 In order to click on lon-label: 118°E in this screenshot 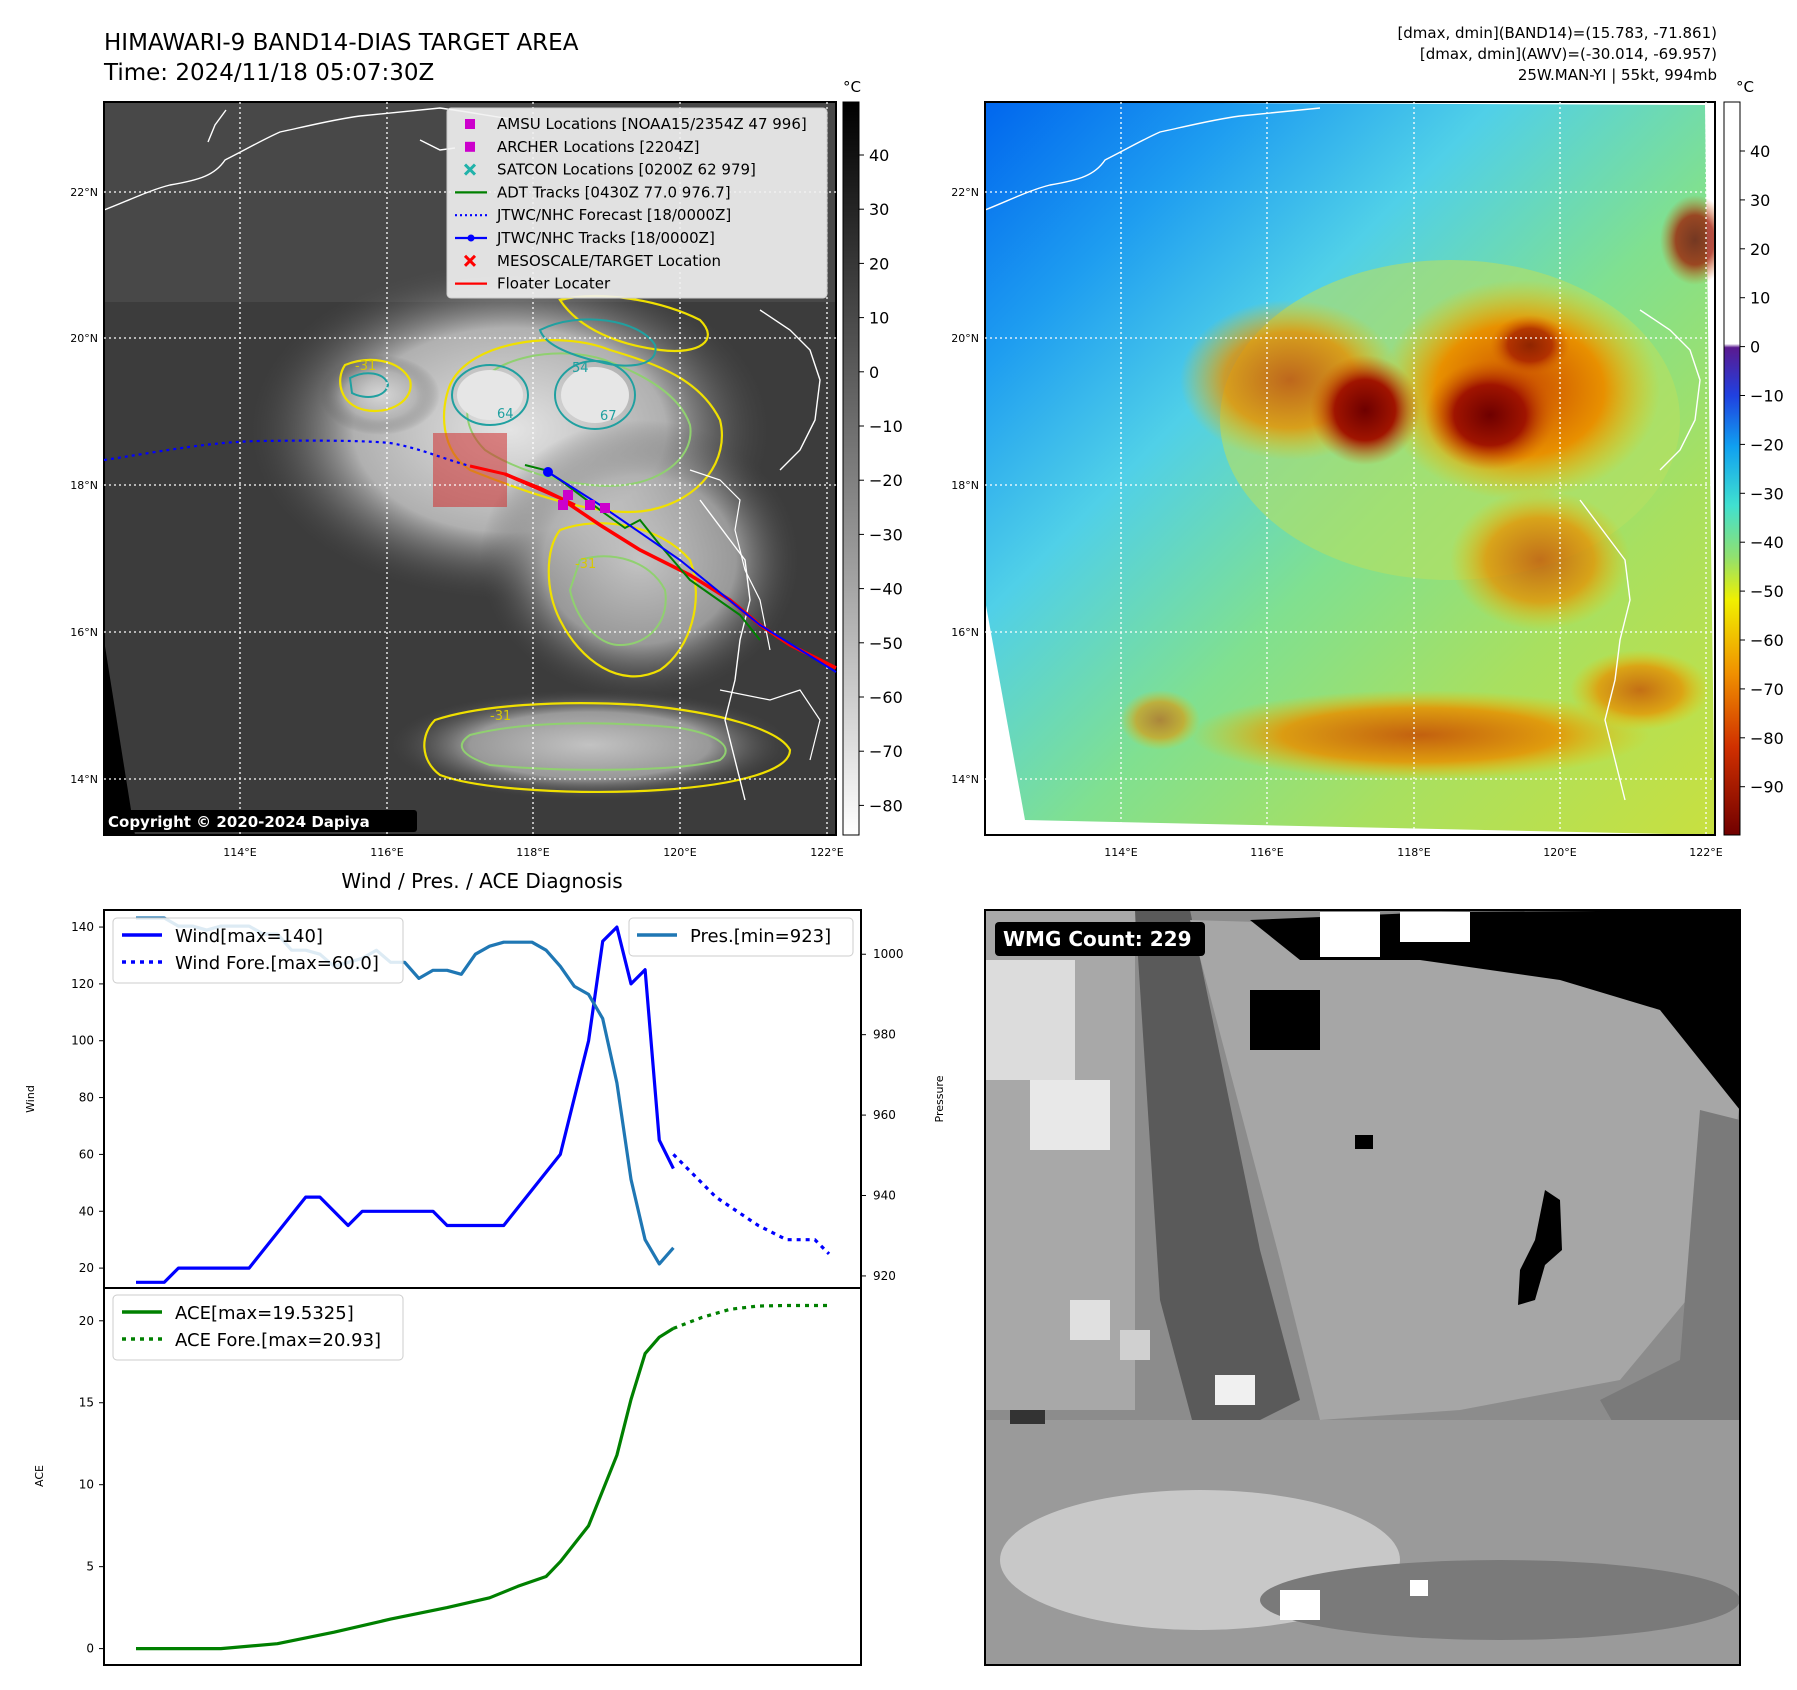, I will do `click(532, 852)`.